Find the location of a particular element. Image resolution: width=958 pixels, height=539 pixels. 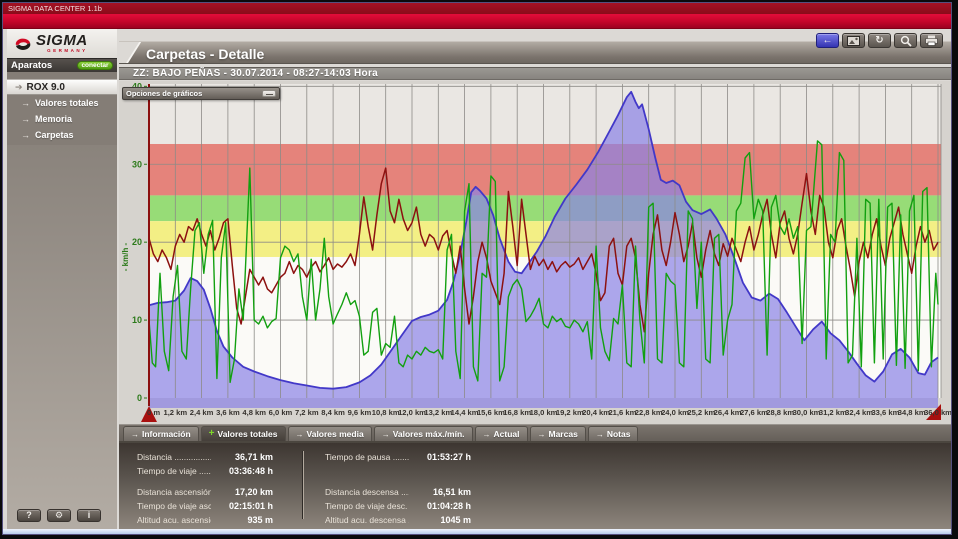

svg-text: 26,4 km is located at coordinates (728, 412).